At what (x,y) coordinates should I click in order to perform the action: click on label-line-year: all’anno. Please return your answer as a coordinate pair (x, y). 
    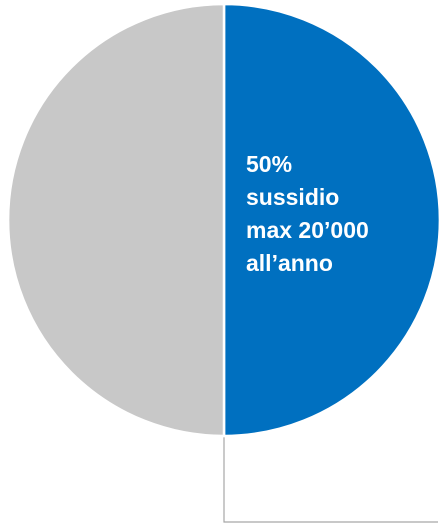
    Looking at the image, I should click on (289, 263).